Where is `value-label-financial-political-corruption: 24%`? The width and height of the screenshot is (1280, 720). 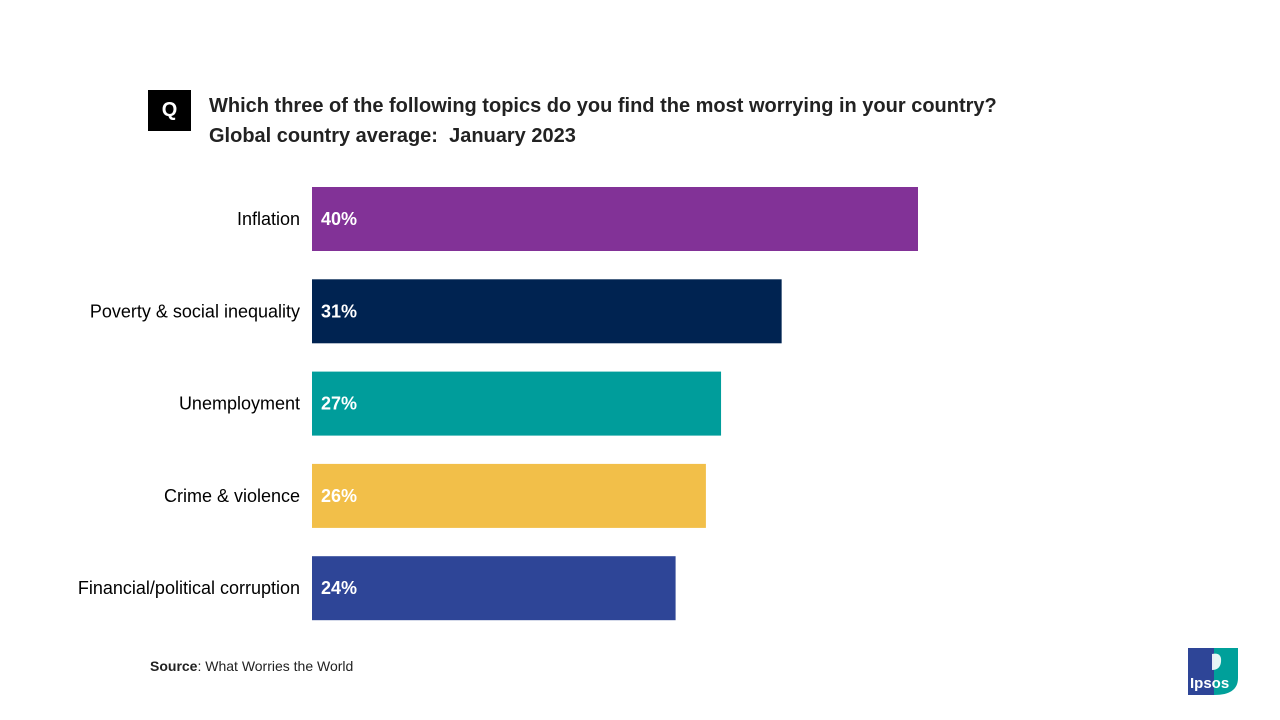 value-label-financial-political-corruption: 24% is located at coordinates (339, 588).